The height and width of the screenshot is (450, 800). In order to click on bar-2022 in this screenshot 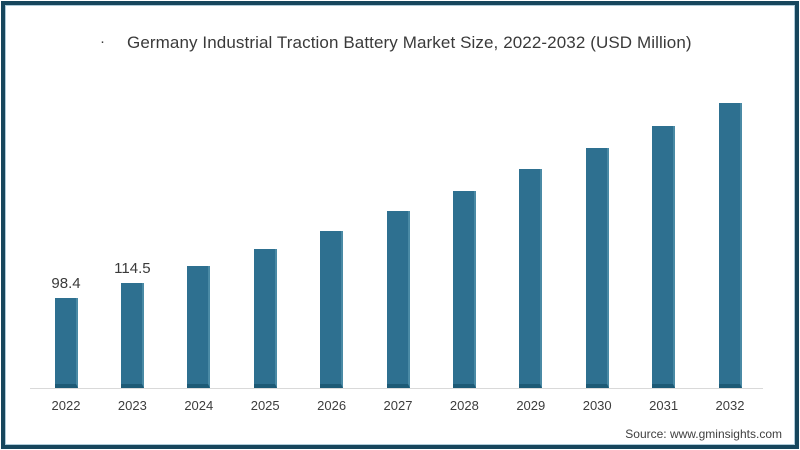, I will do `click(66, 343)`.